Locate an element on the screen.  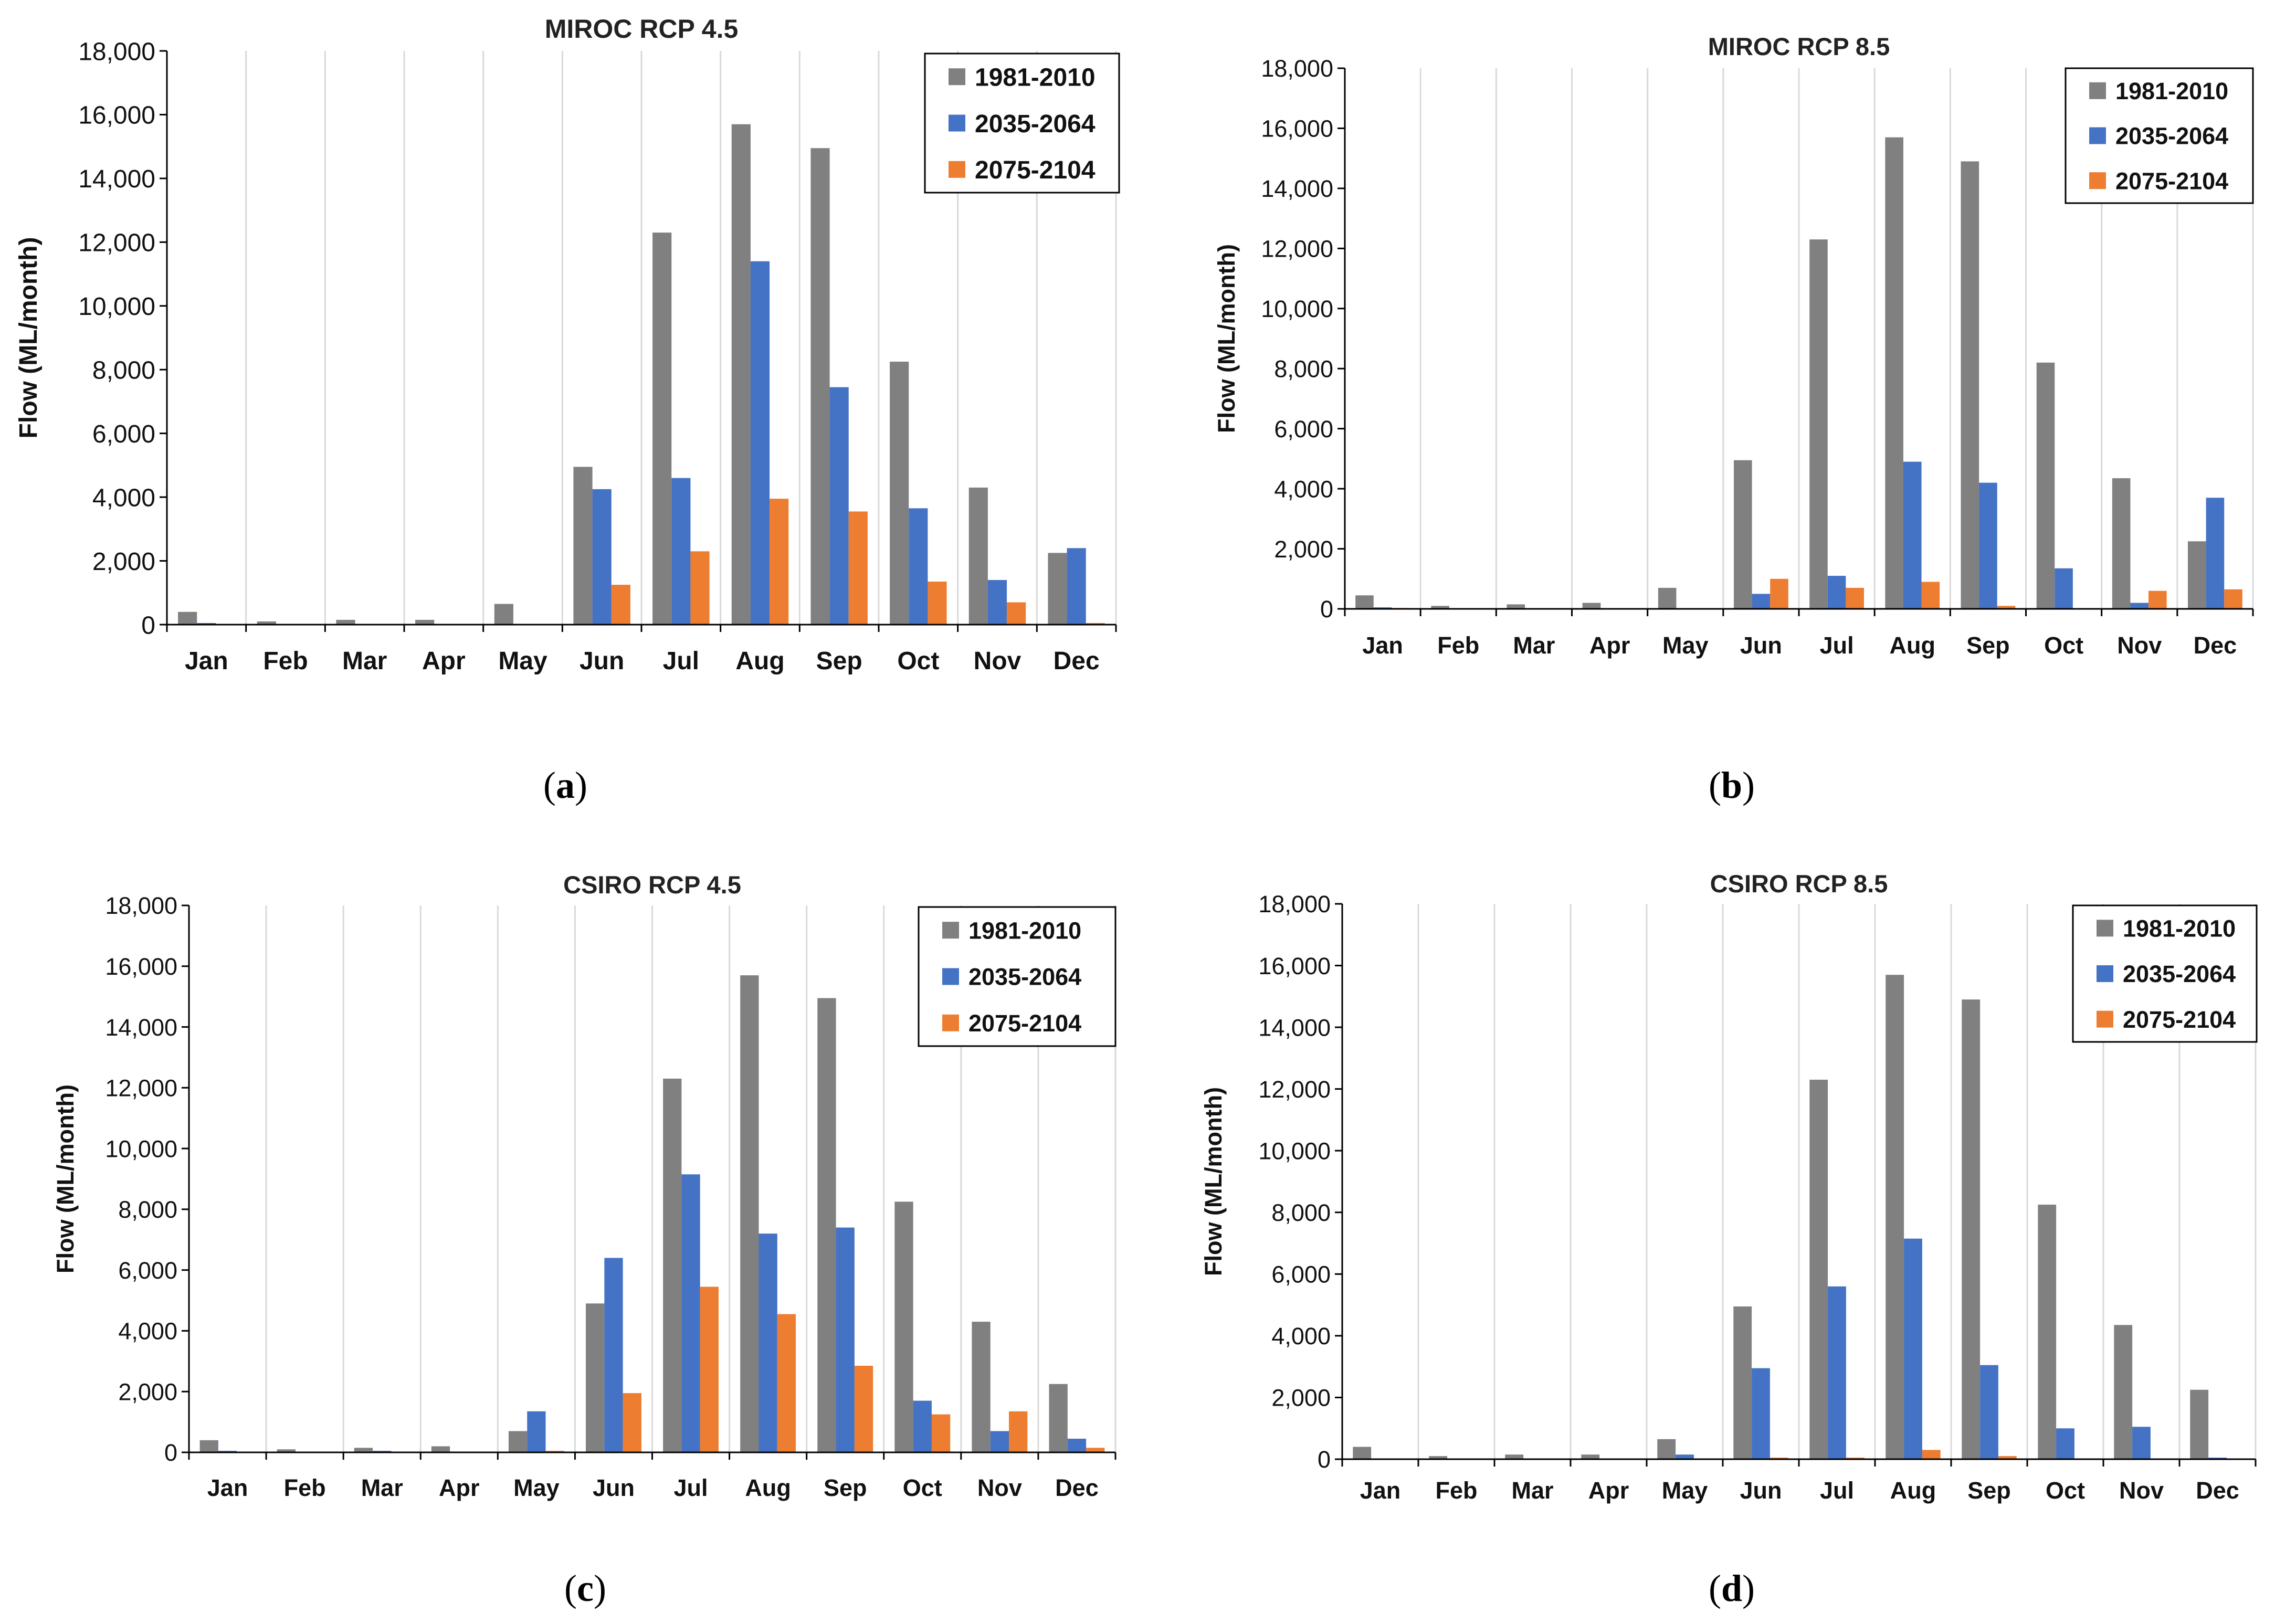
x-tick-label: Dec is located at coordinates (1077, 661).